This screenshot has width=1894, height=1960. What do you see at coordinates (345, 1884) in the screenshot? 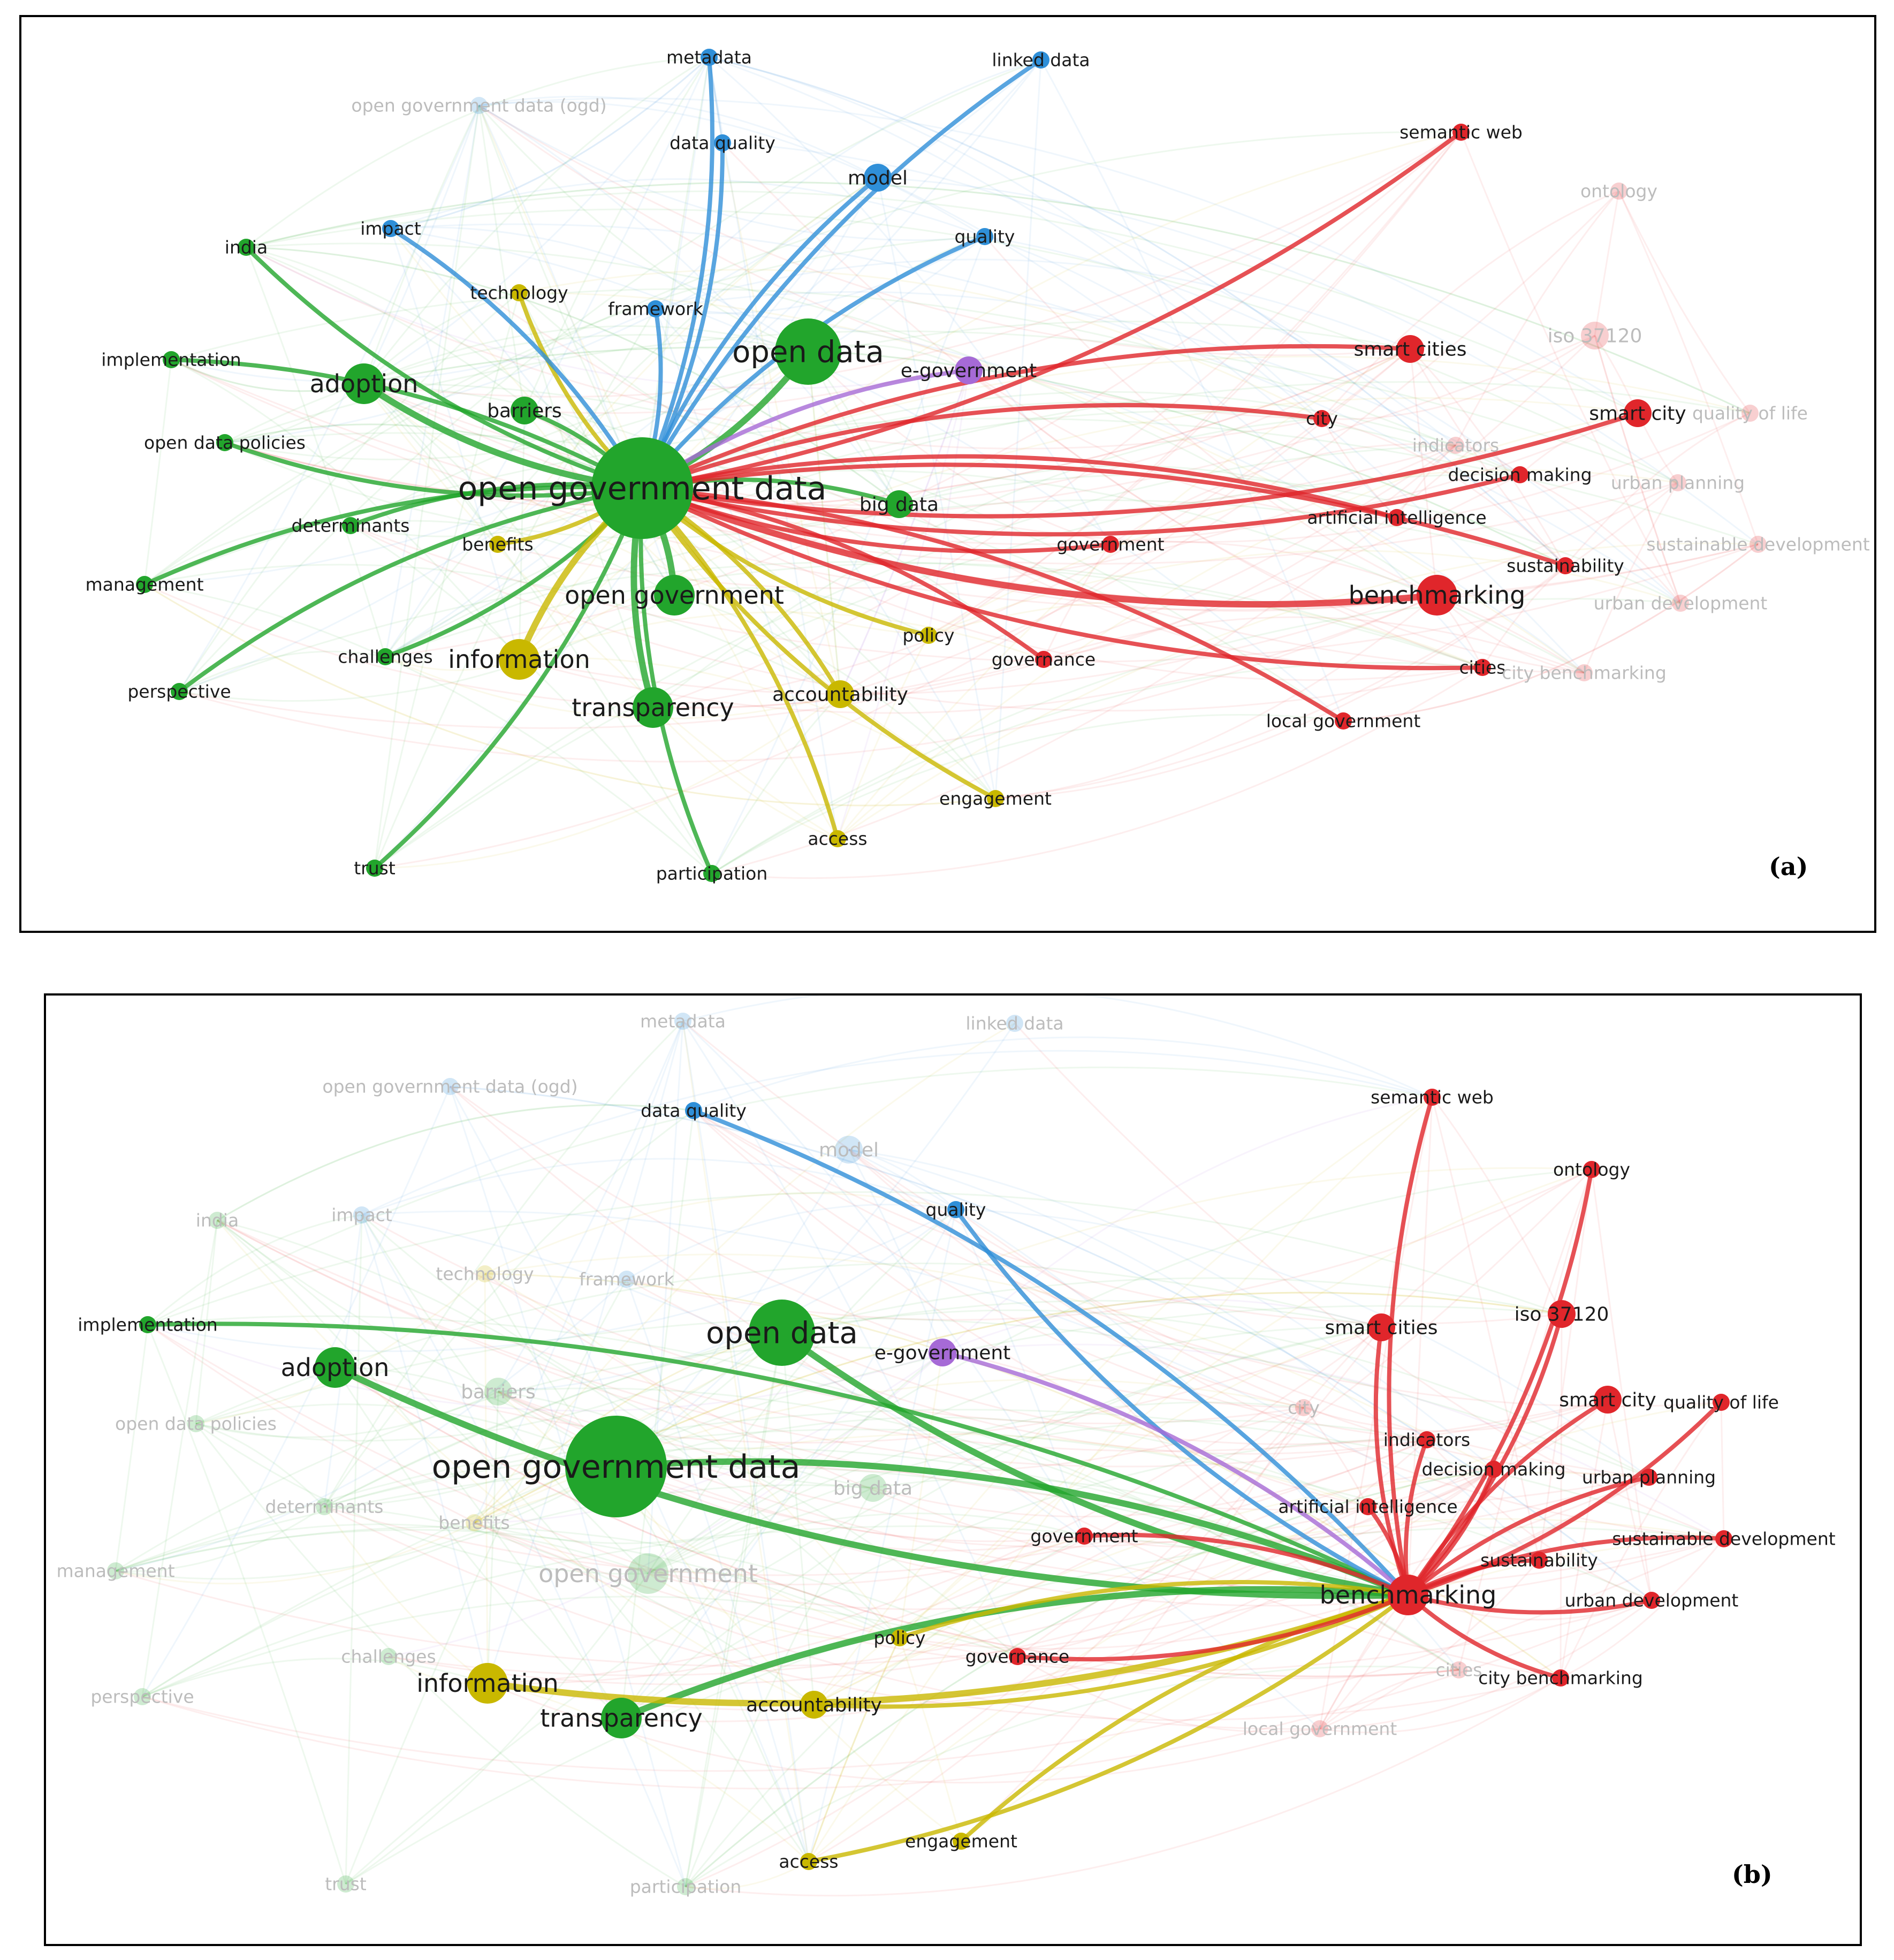
I see `node-trust` at bounding box center [345, 1884].